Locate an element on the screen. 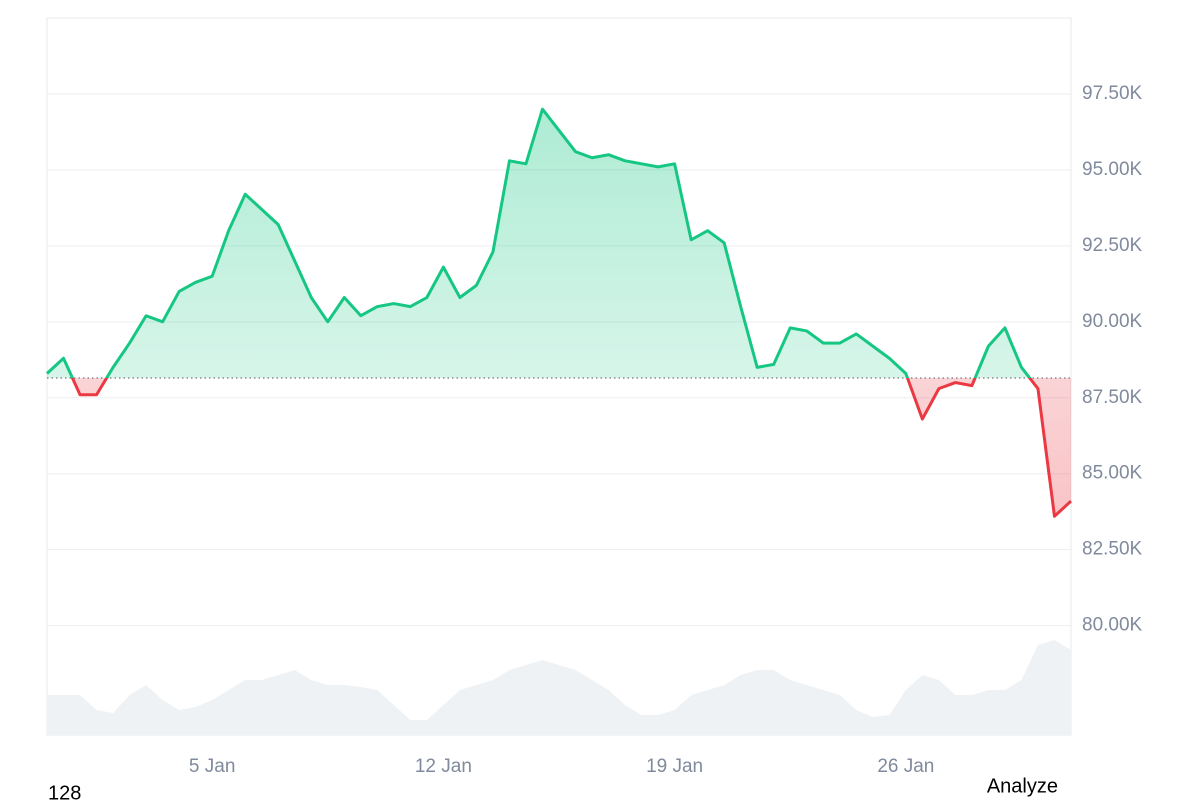 Image resolution: width=1200 pixels, height=800 pixels. x-tick-label: 5 Jan is located at coordinates (212, 766).